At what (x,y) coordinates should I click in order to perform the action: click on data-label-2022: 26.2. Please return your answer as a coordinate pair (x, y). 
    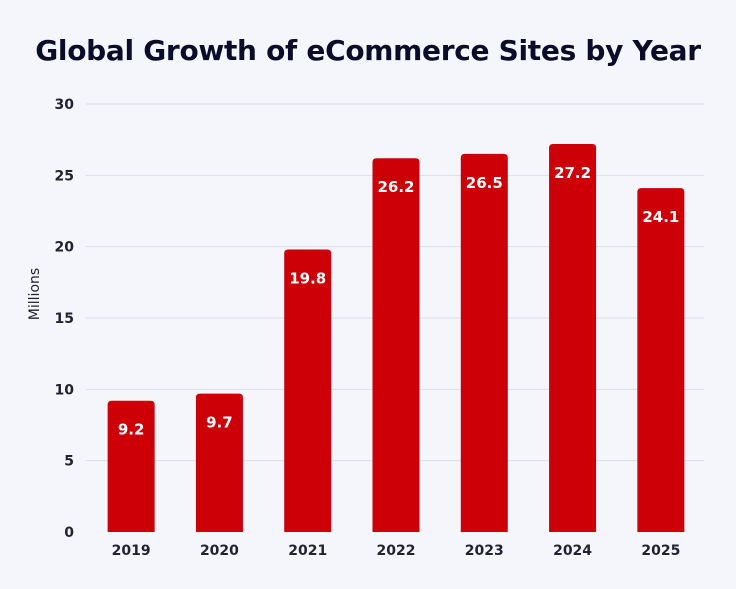
    Looking at the image, I should click on (395, 187).